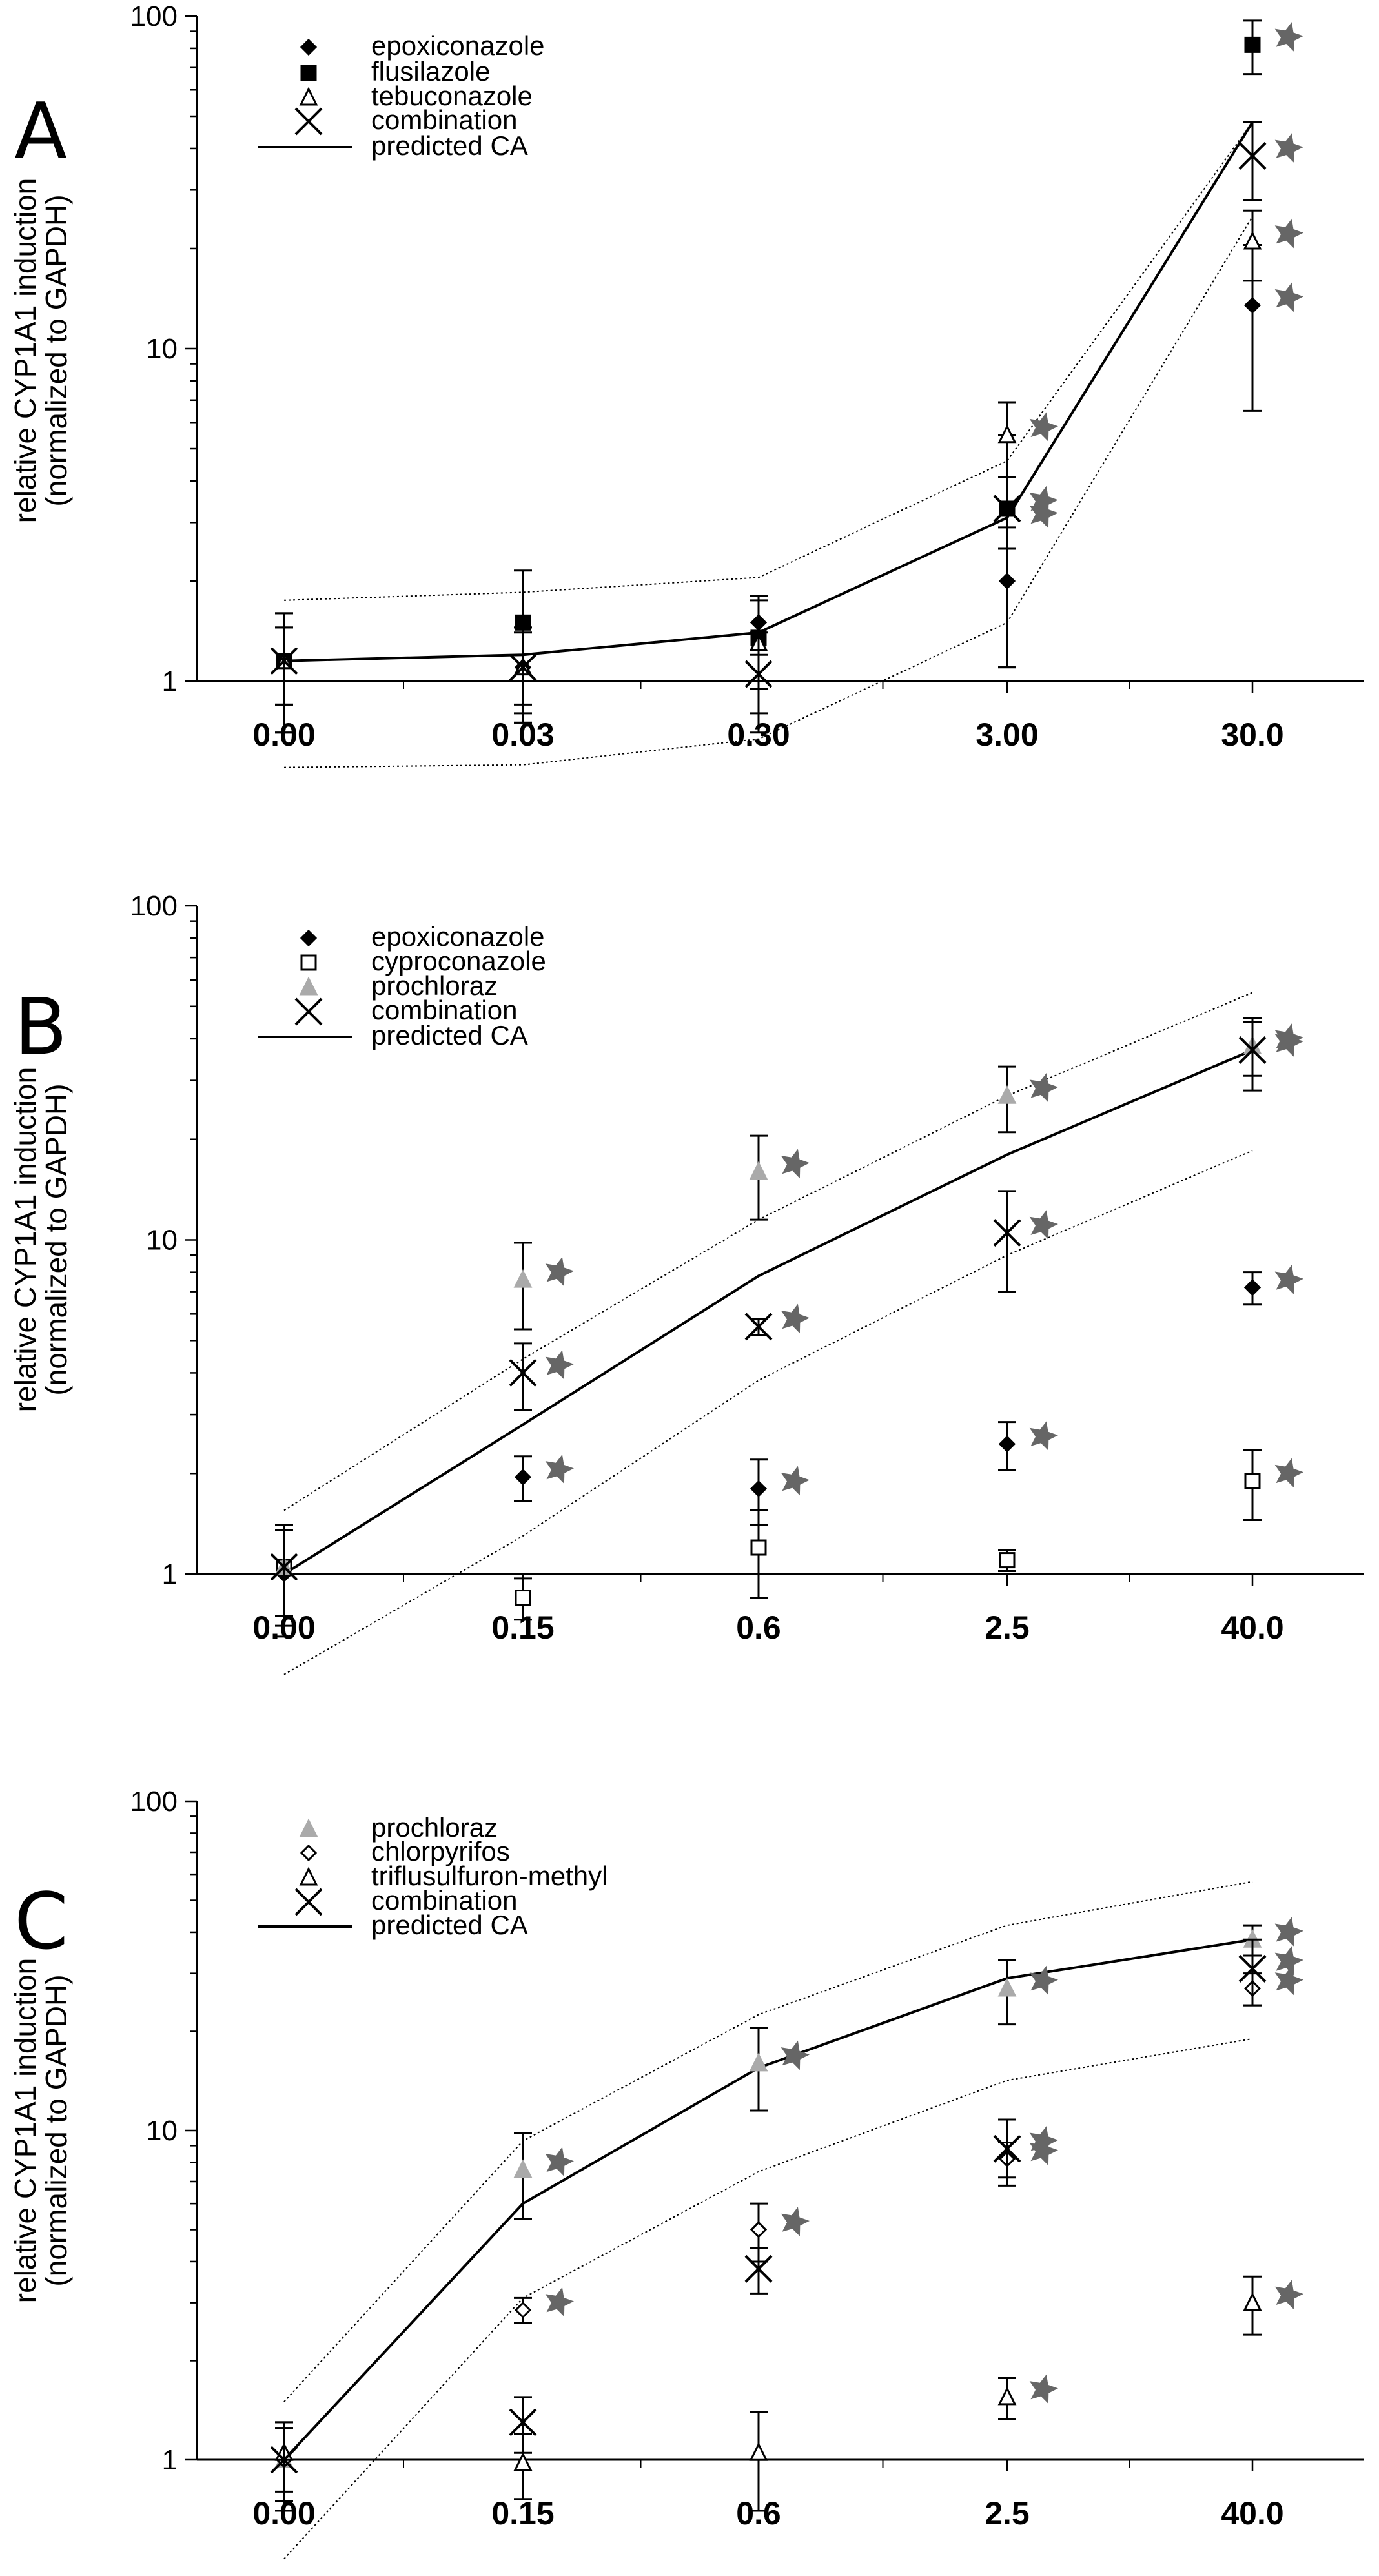  What do you see at coordinates (308, 73) in the screenshot?
I see `legend-marker-flusilazole` at bounding box center [308, 73].